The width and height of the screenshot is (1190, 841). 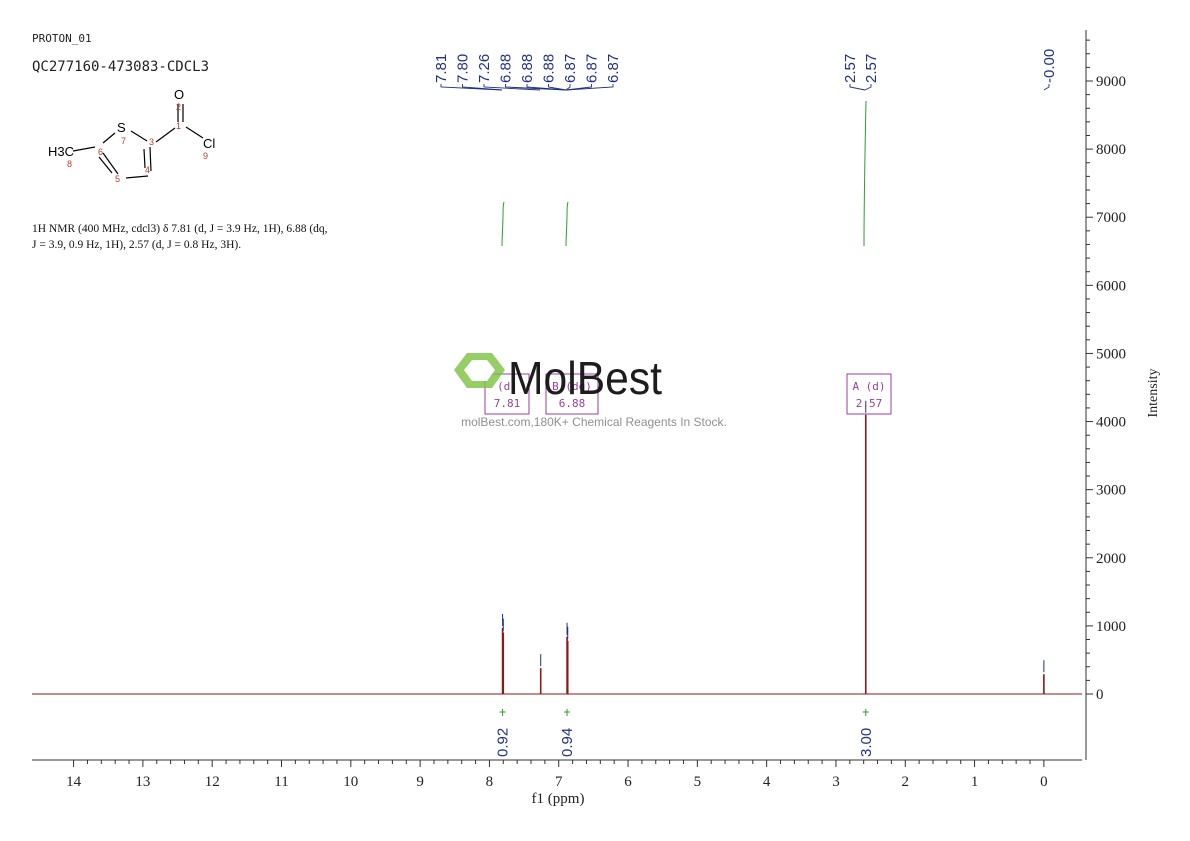 I want to click on svg-text: 6.88, so click(x=572, y=403).